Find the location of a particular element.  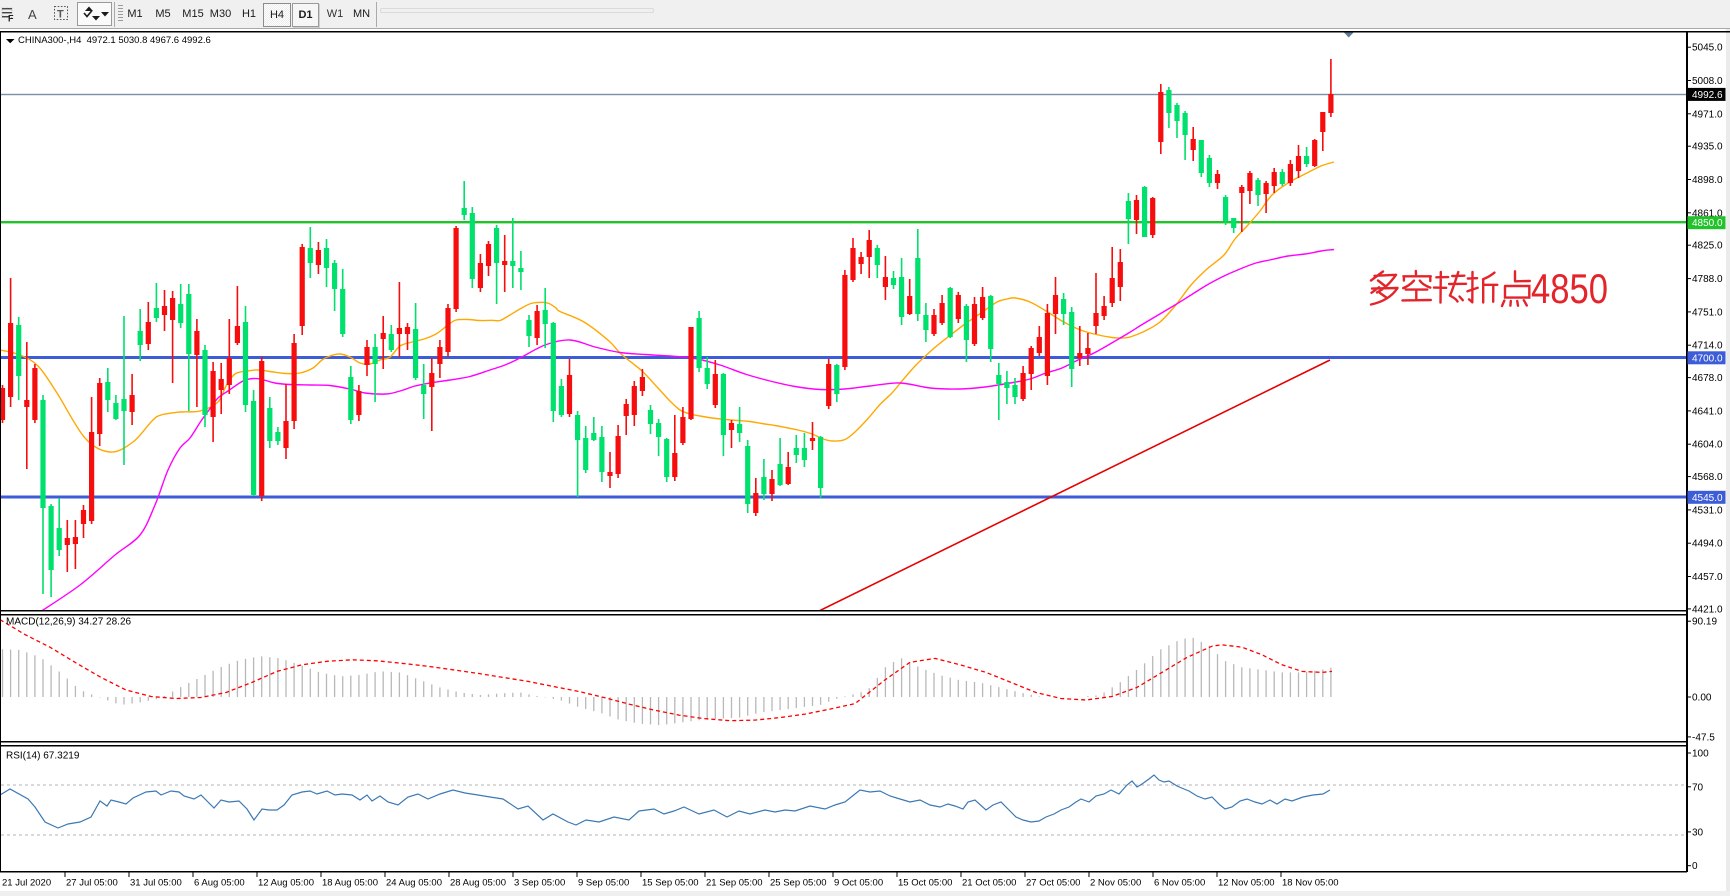

svg-text: 4898.0 is located at coordinates (1707, 180).